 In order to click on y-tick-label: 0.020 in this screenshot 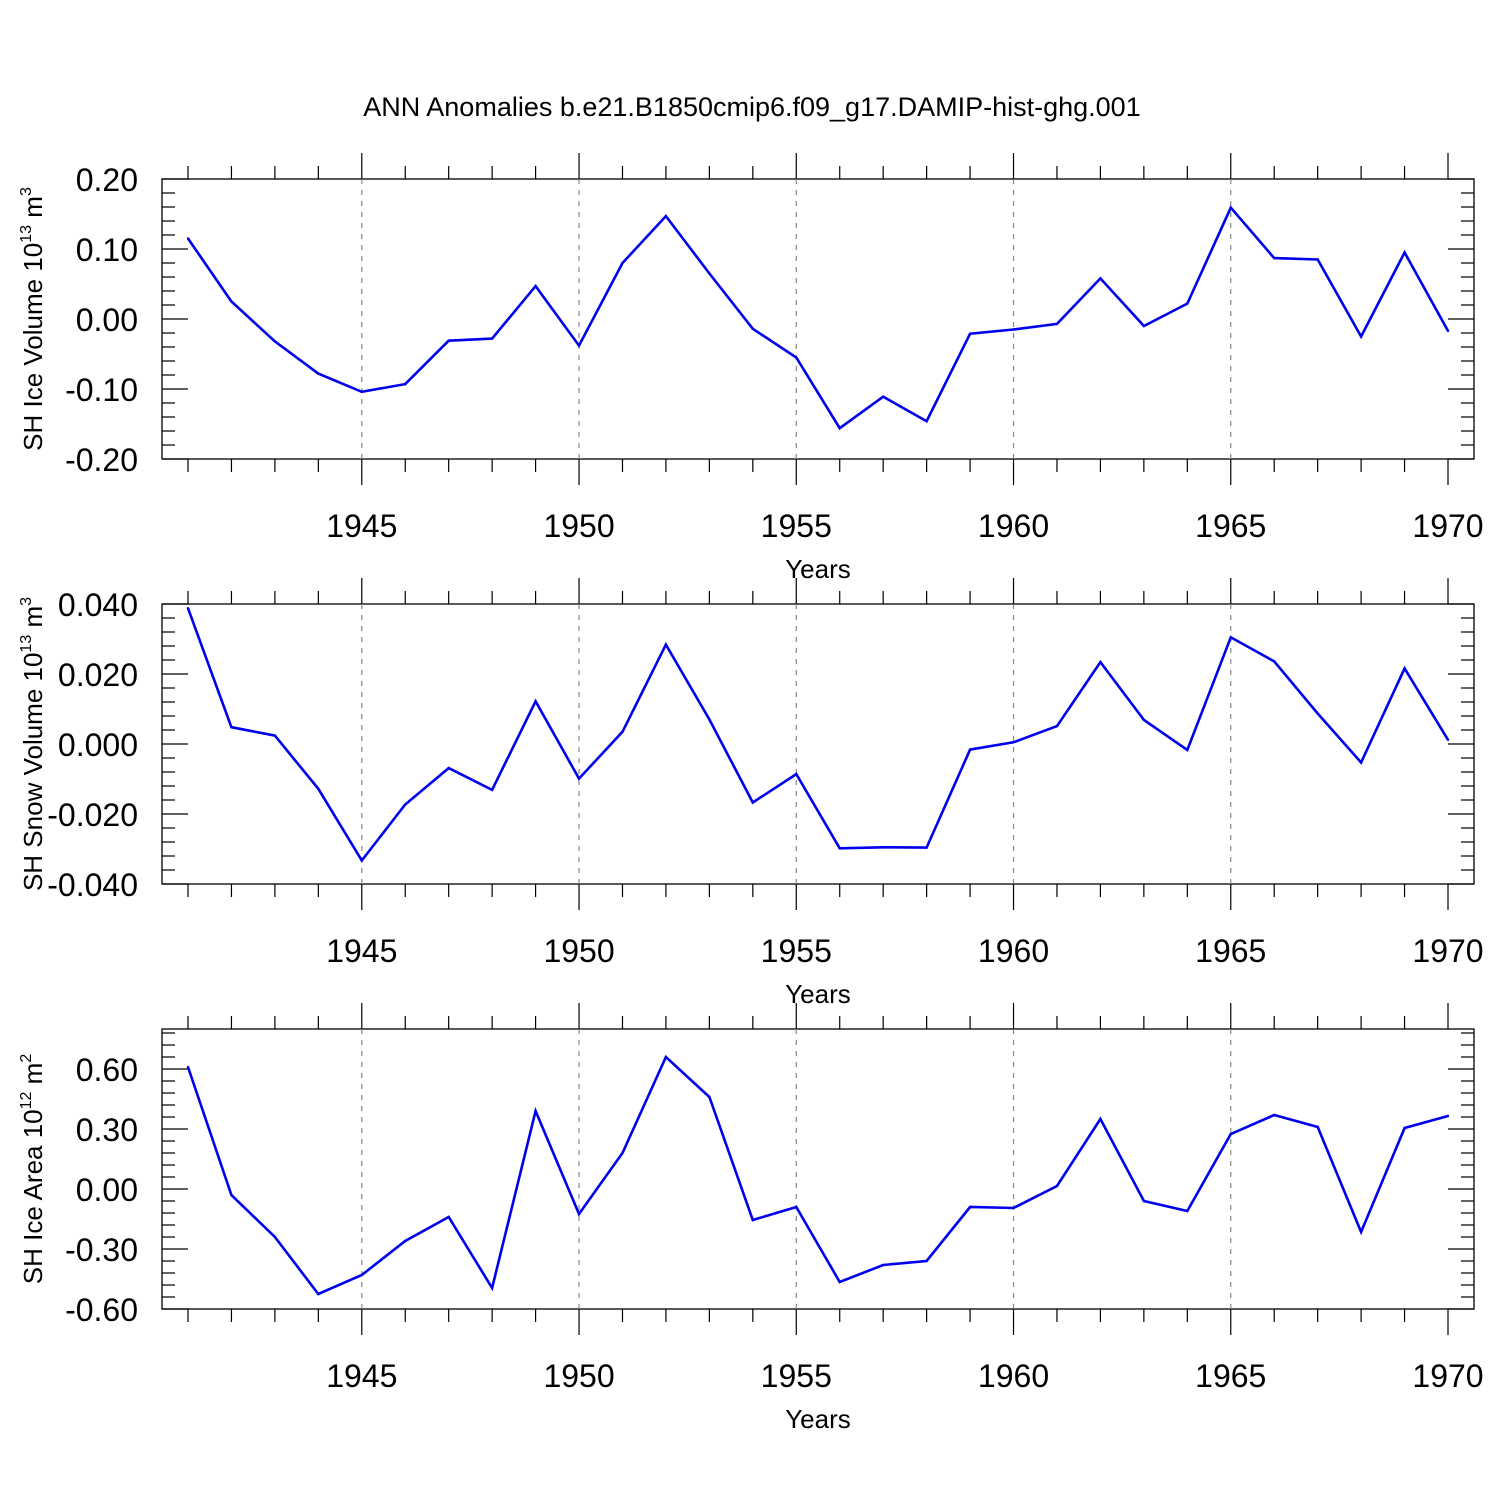, I will do `click(98, 675)`.